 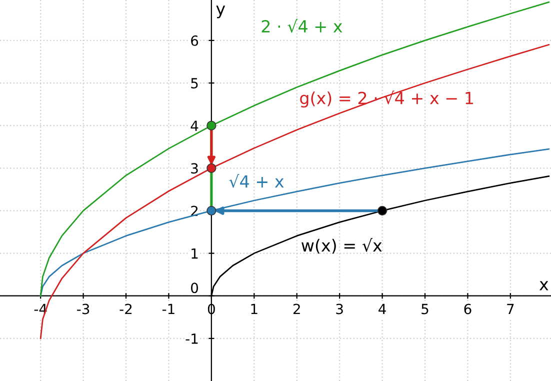 What do you see at coordinates (468, 309) in the screenshot?
I see `x-tick-label: 6` at bounding box center [468, 309].